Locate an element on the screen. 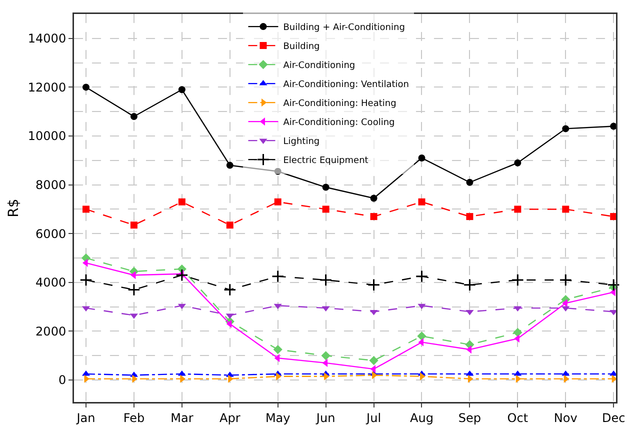 Image resolution: width=630 pixels, height=426 pixels. y-tick-label: 14000 is located at coordinates (47, 39).